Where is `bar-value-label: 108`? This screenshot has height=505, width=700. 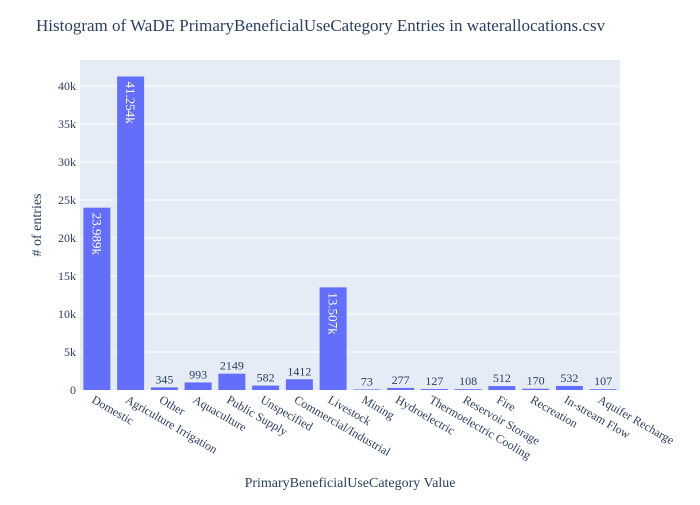
bar-value-label: 108 is located at coordinates (468, 381).